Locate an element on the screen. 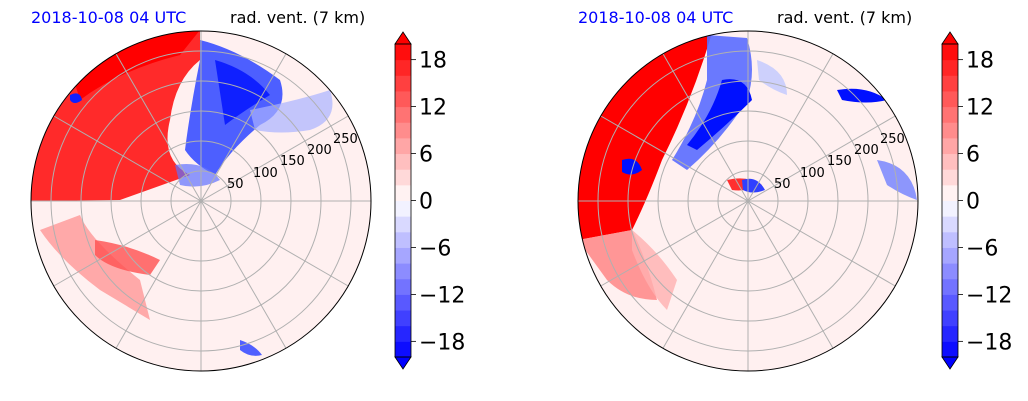 Image resolution: width=1028 pixels, height=401 pixels. left-colorbar-tick-label: 18 is located at coordinates (433, 61).